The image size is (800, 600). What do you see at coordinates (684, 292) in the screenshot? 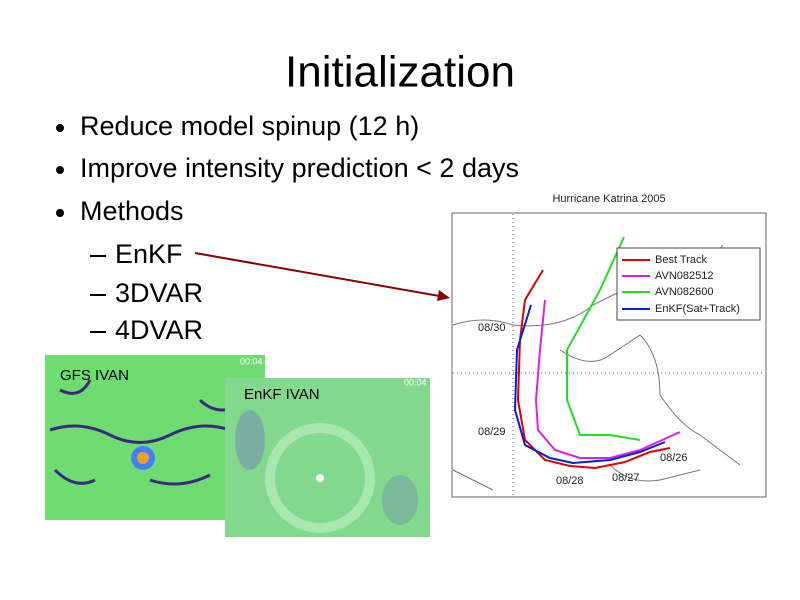
I see `legend-label: AVN082600` at bounding box center [684, 292].